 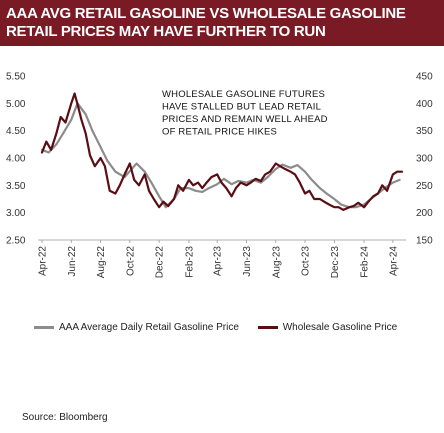 What do you see at coordinates (245, 119) in the screenshot?
I see `annotation-line: PRICES AND REMAIN WELL AHEAD` at bounding box center [245, 119].